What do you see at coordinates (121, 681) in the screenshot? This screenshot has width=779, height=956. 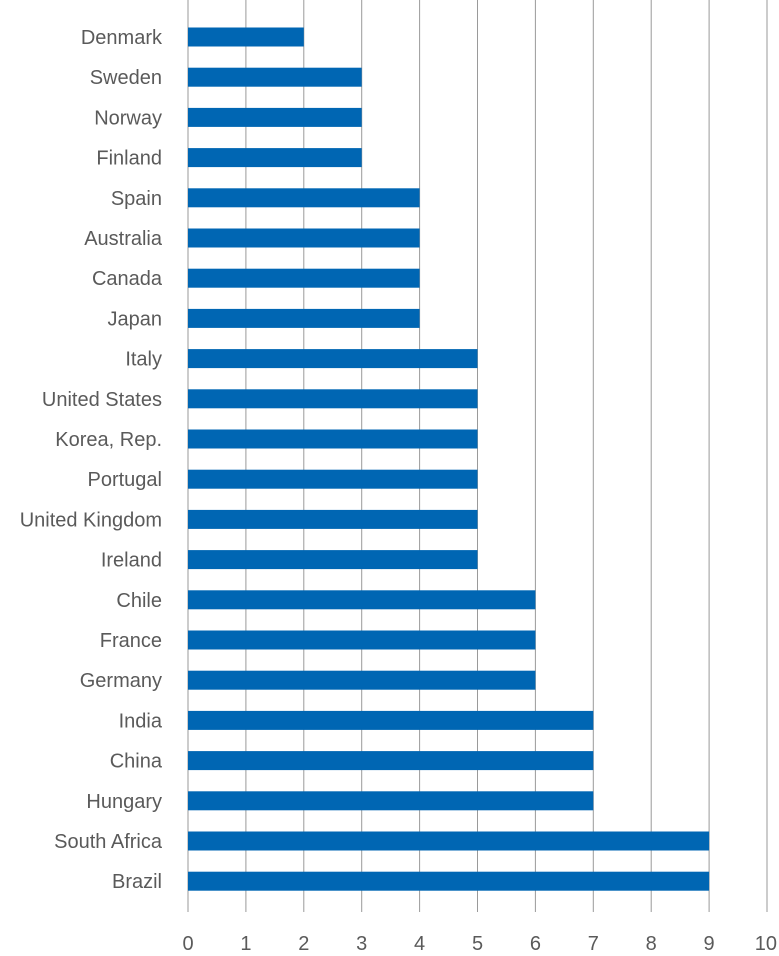 I see `category-label: Germany` at bounding box center [121, 681].